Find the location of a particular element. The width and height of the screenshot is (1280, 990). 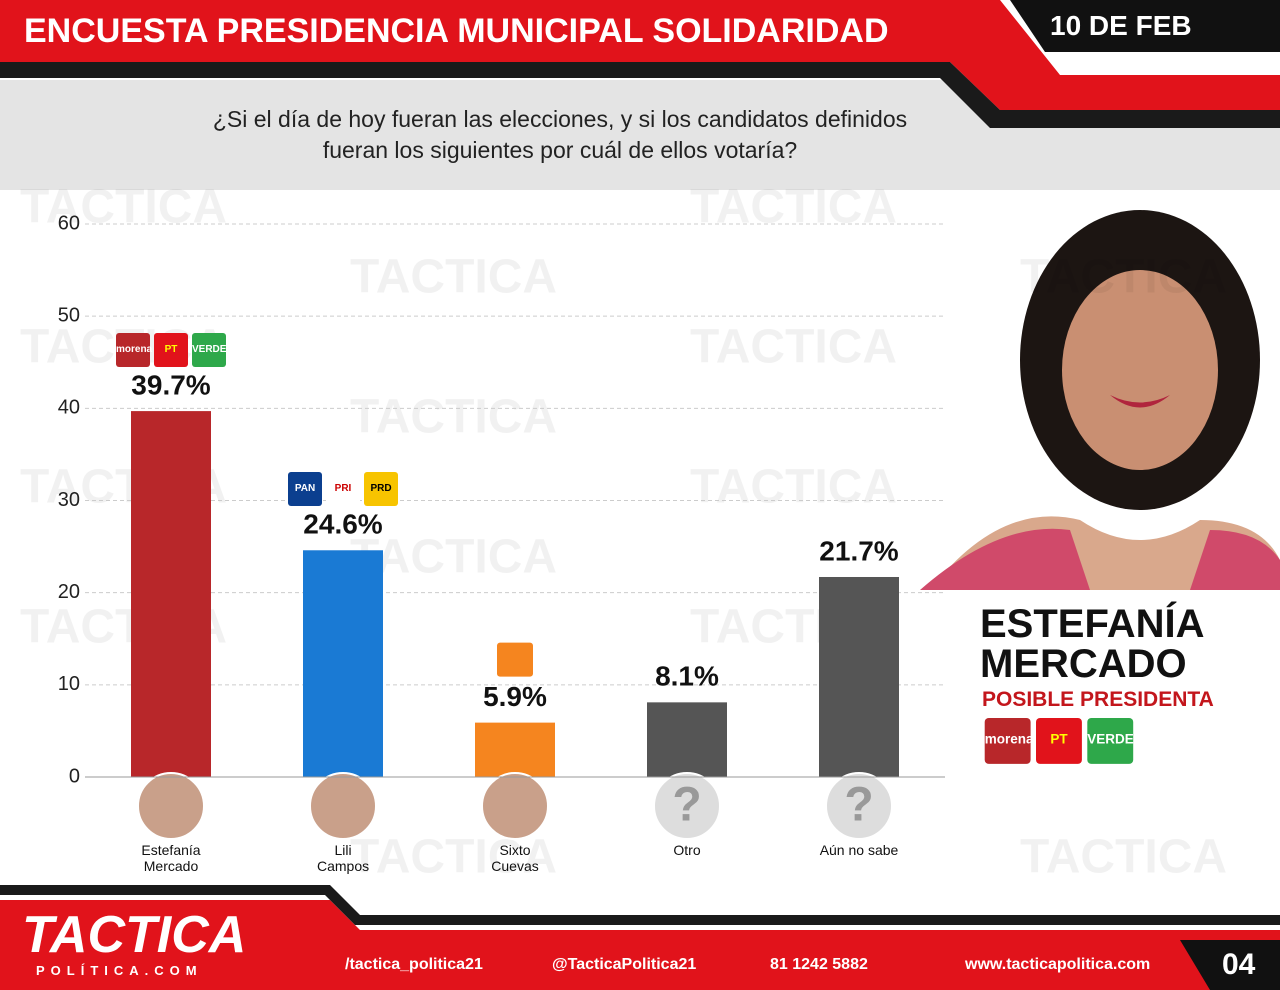

y-tick-label: 50 is located at coordinates (69, 315).